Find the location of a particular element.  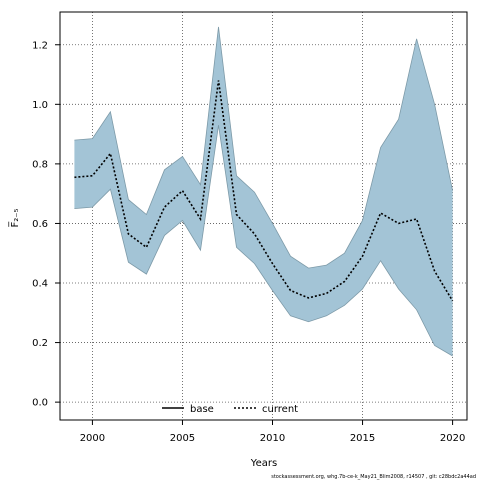

x-axis-title: Years is located at coordinates (263, 463).